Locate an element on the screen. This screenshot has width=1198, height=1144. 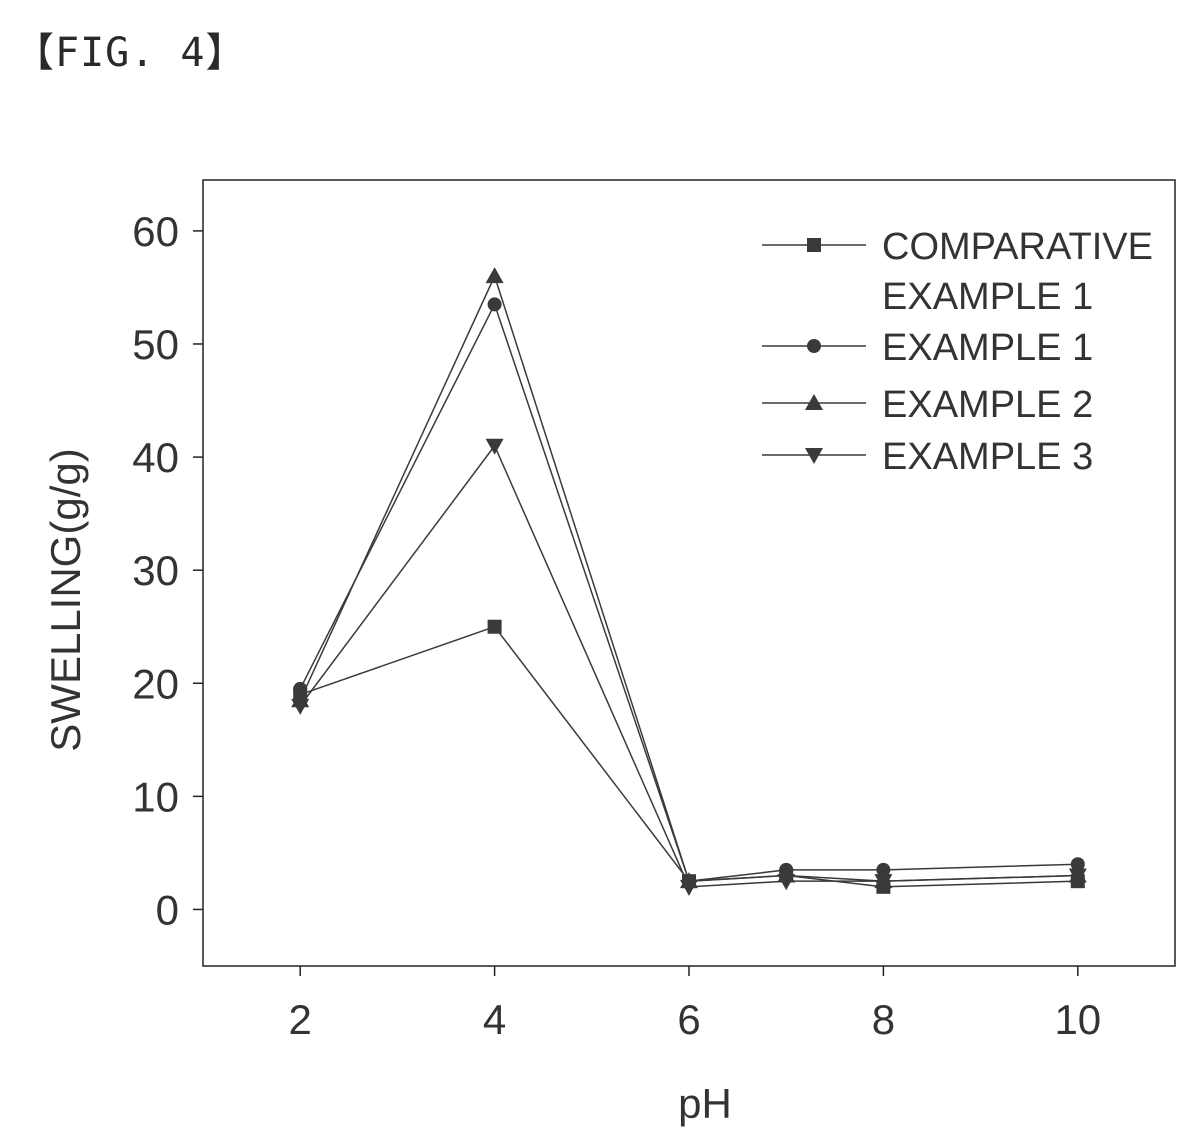
series-line is located at coordinates (688, 756).